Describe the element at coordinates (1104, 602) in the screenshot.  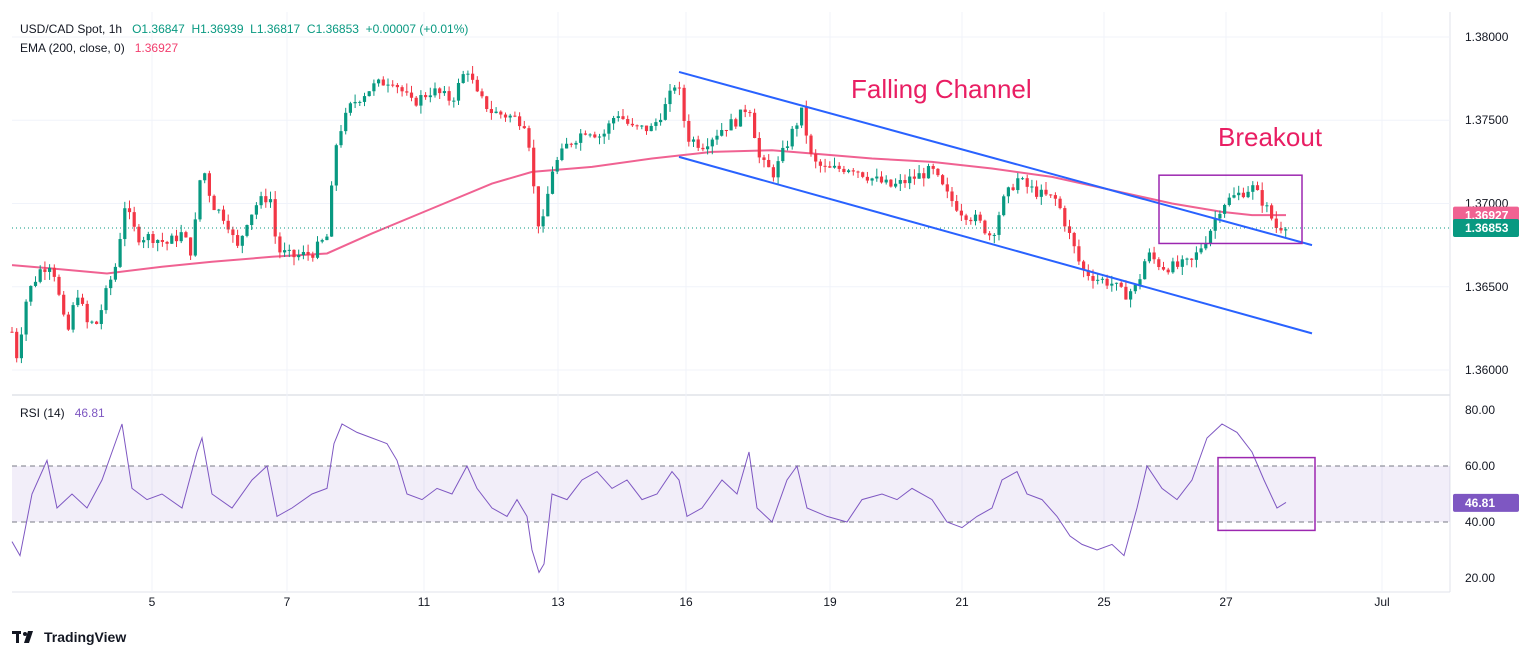
I see `time-tick-label: 25` at that location.